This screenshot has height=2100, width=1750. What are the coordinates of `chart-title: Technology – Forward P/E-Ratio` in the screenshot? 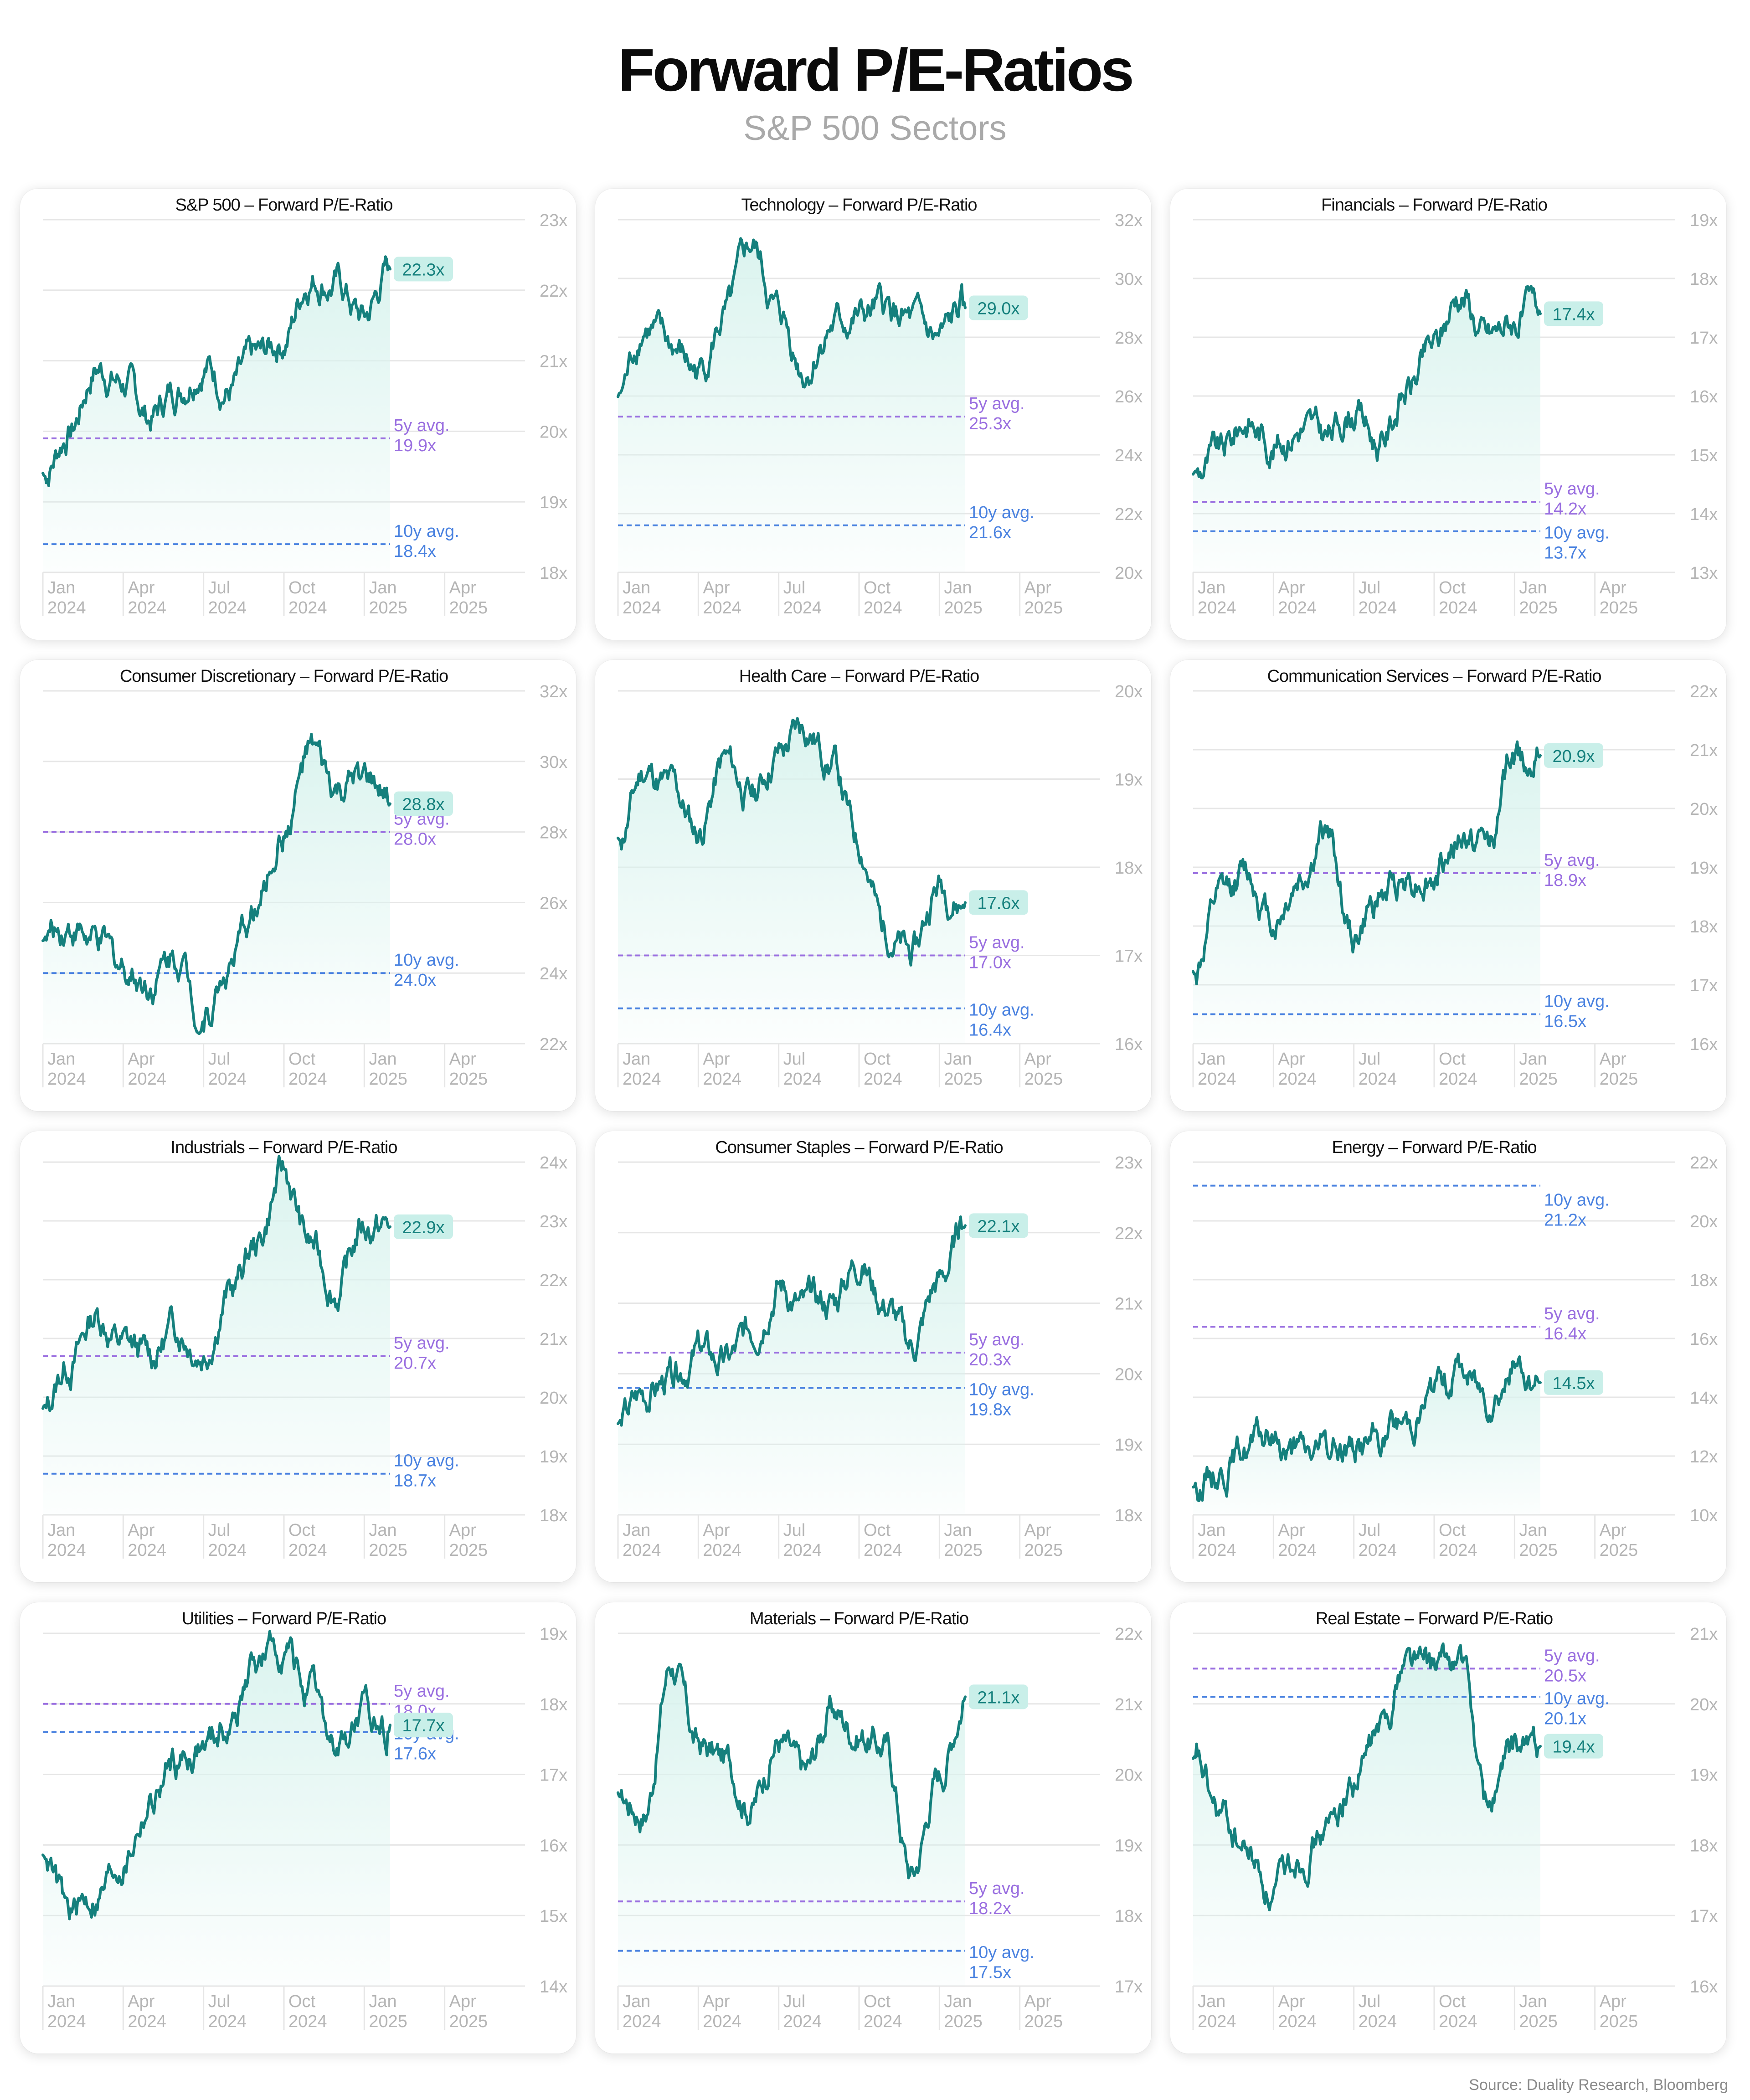 It's located at (859, 206).